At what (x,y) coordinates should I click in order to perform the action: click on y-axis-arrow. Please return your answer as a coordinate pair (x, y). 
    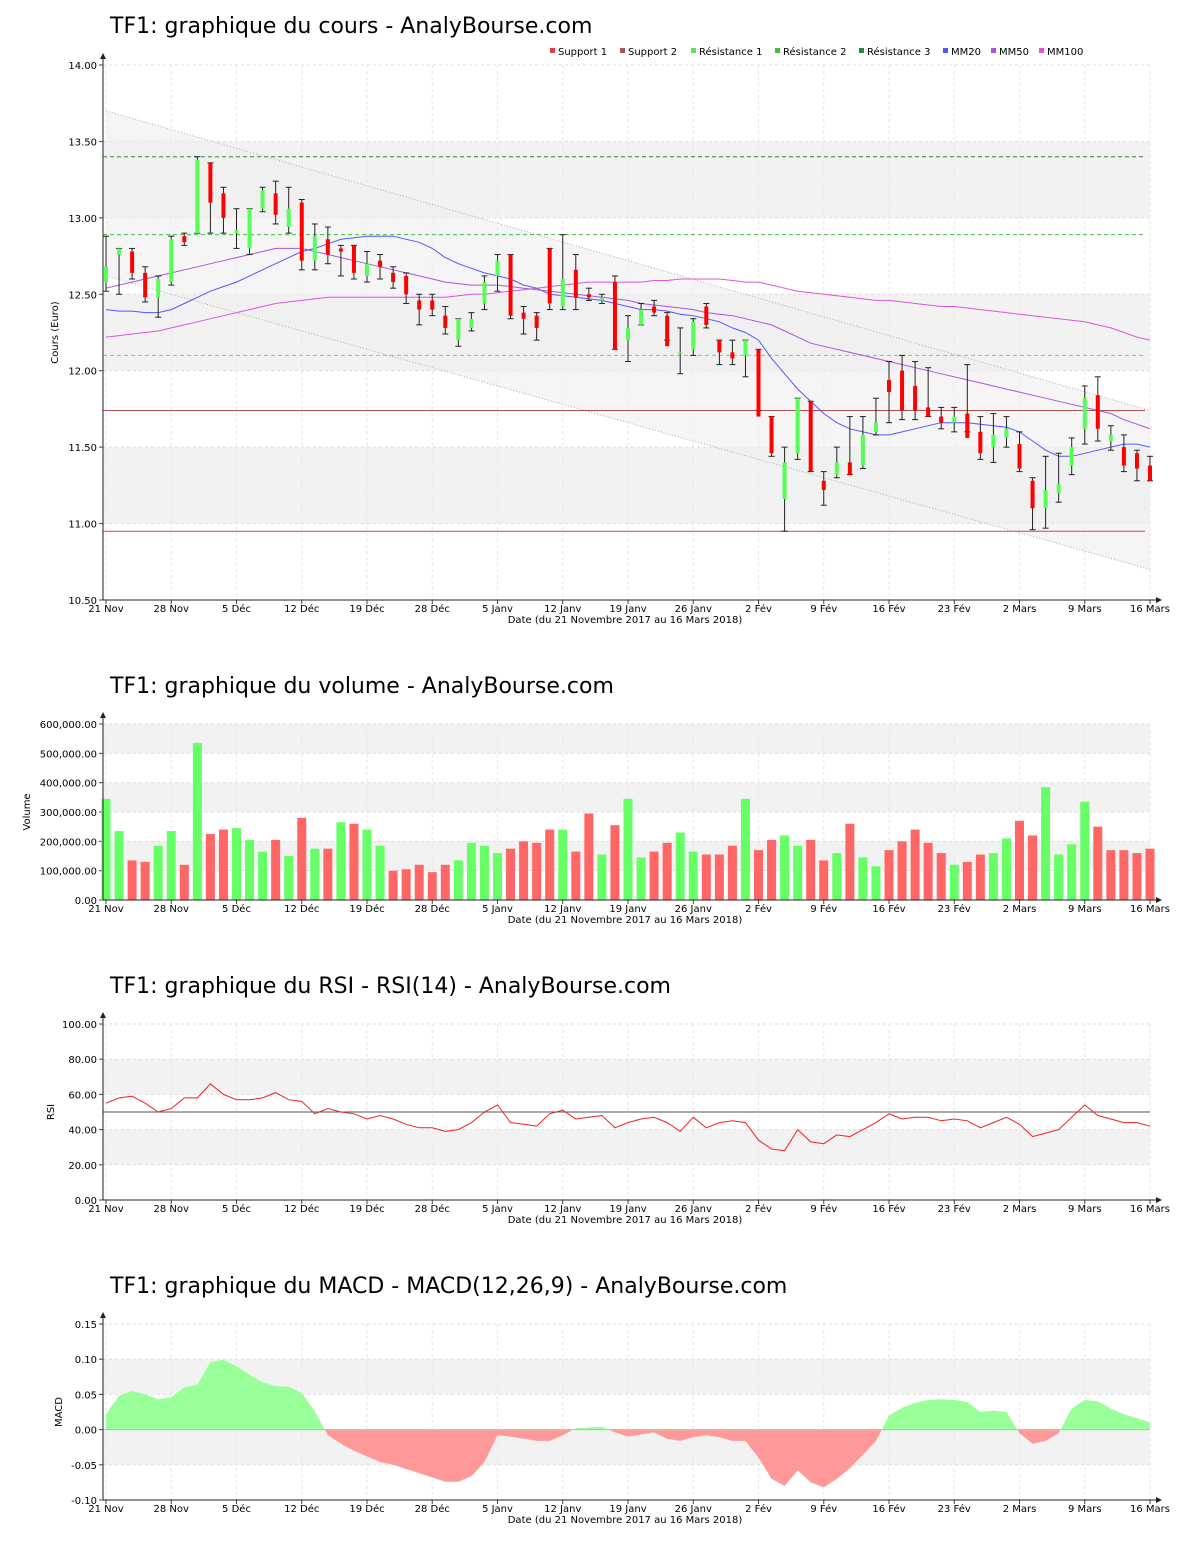
    Looking at the image, I should click on (103, 1015).